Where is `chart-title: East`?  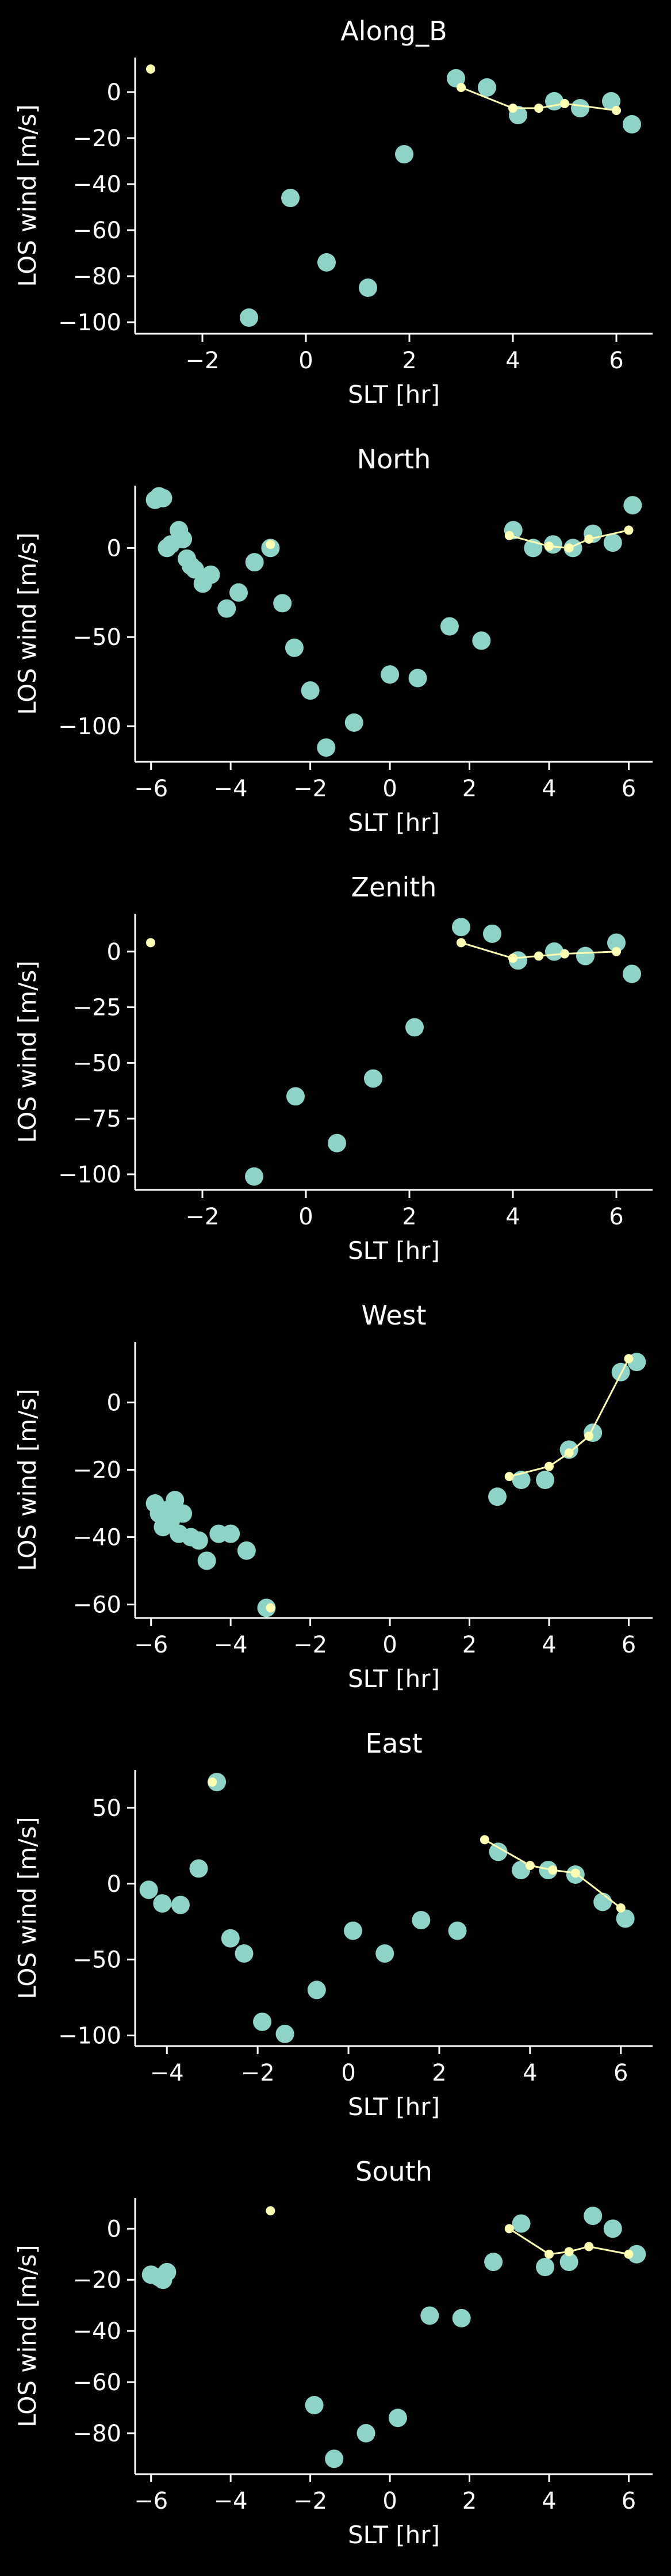 chart-title: East is located at coordinates (393, 1743).